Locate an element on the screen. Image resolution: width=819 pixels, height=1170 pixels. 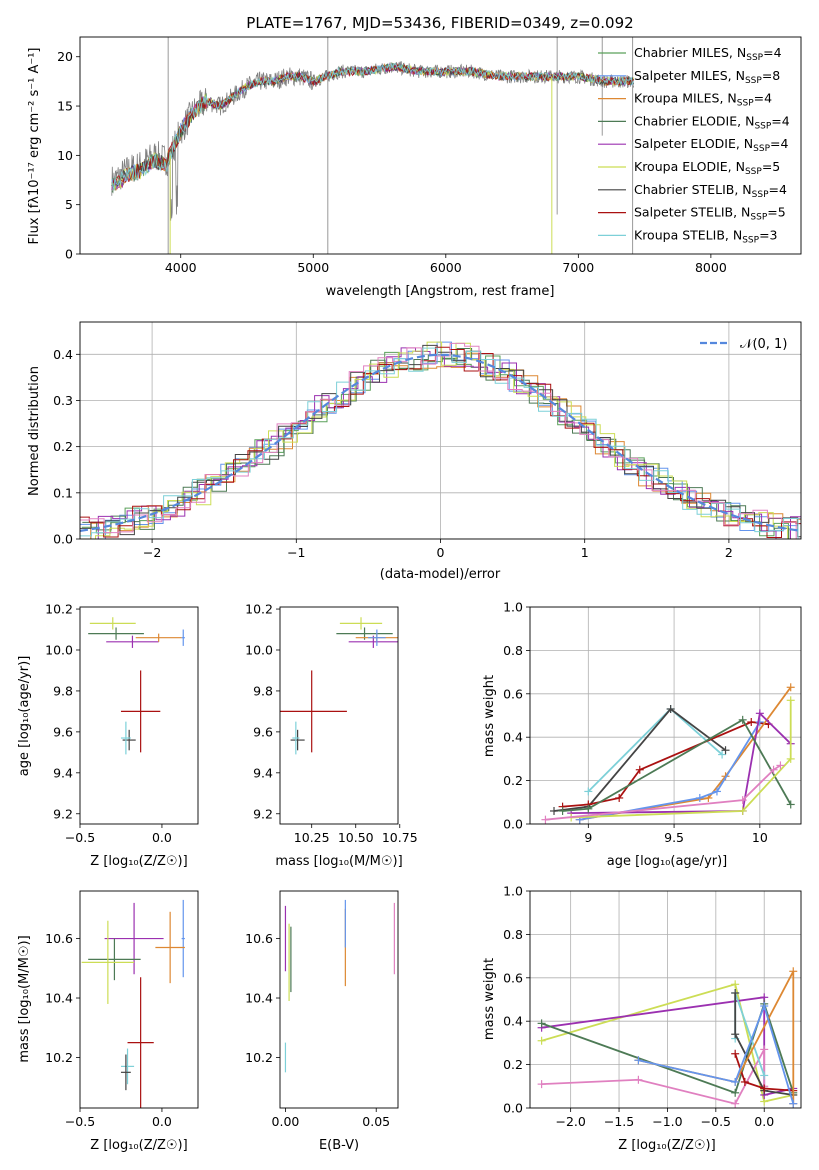
z-mass-axes: −0.5 0.0 10.2 10.4 10.6 is located at coordinates (122, 1009).